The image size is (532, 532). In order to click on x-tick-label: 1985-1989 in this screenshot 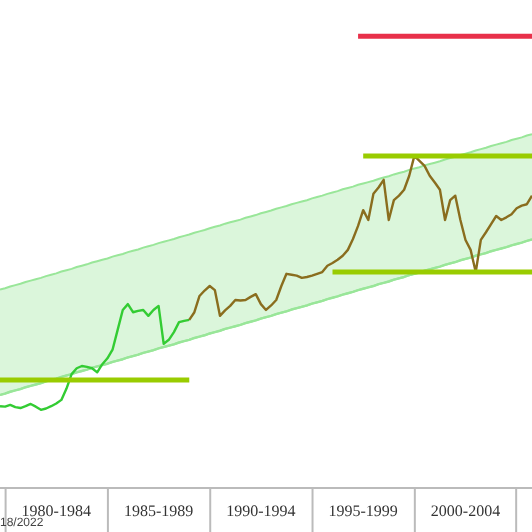, I will do `click(158, 511)`.